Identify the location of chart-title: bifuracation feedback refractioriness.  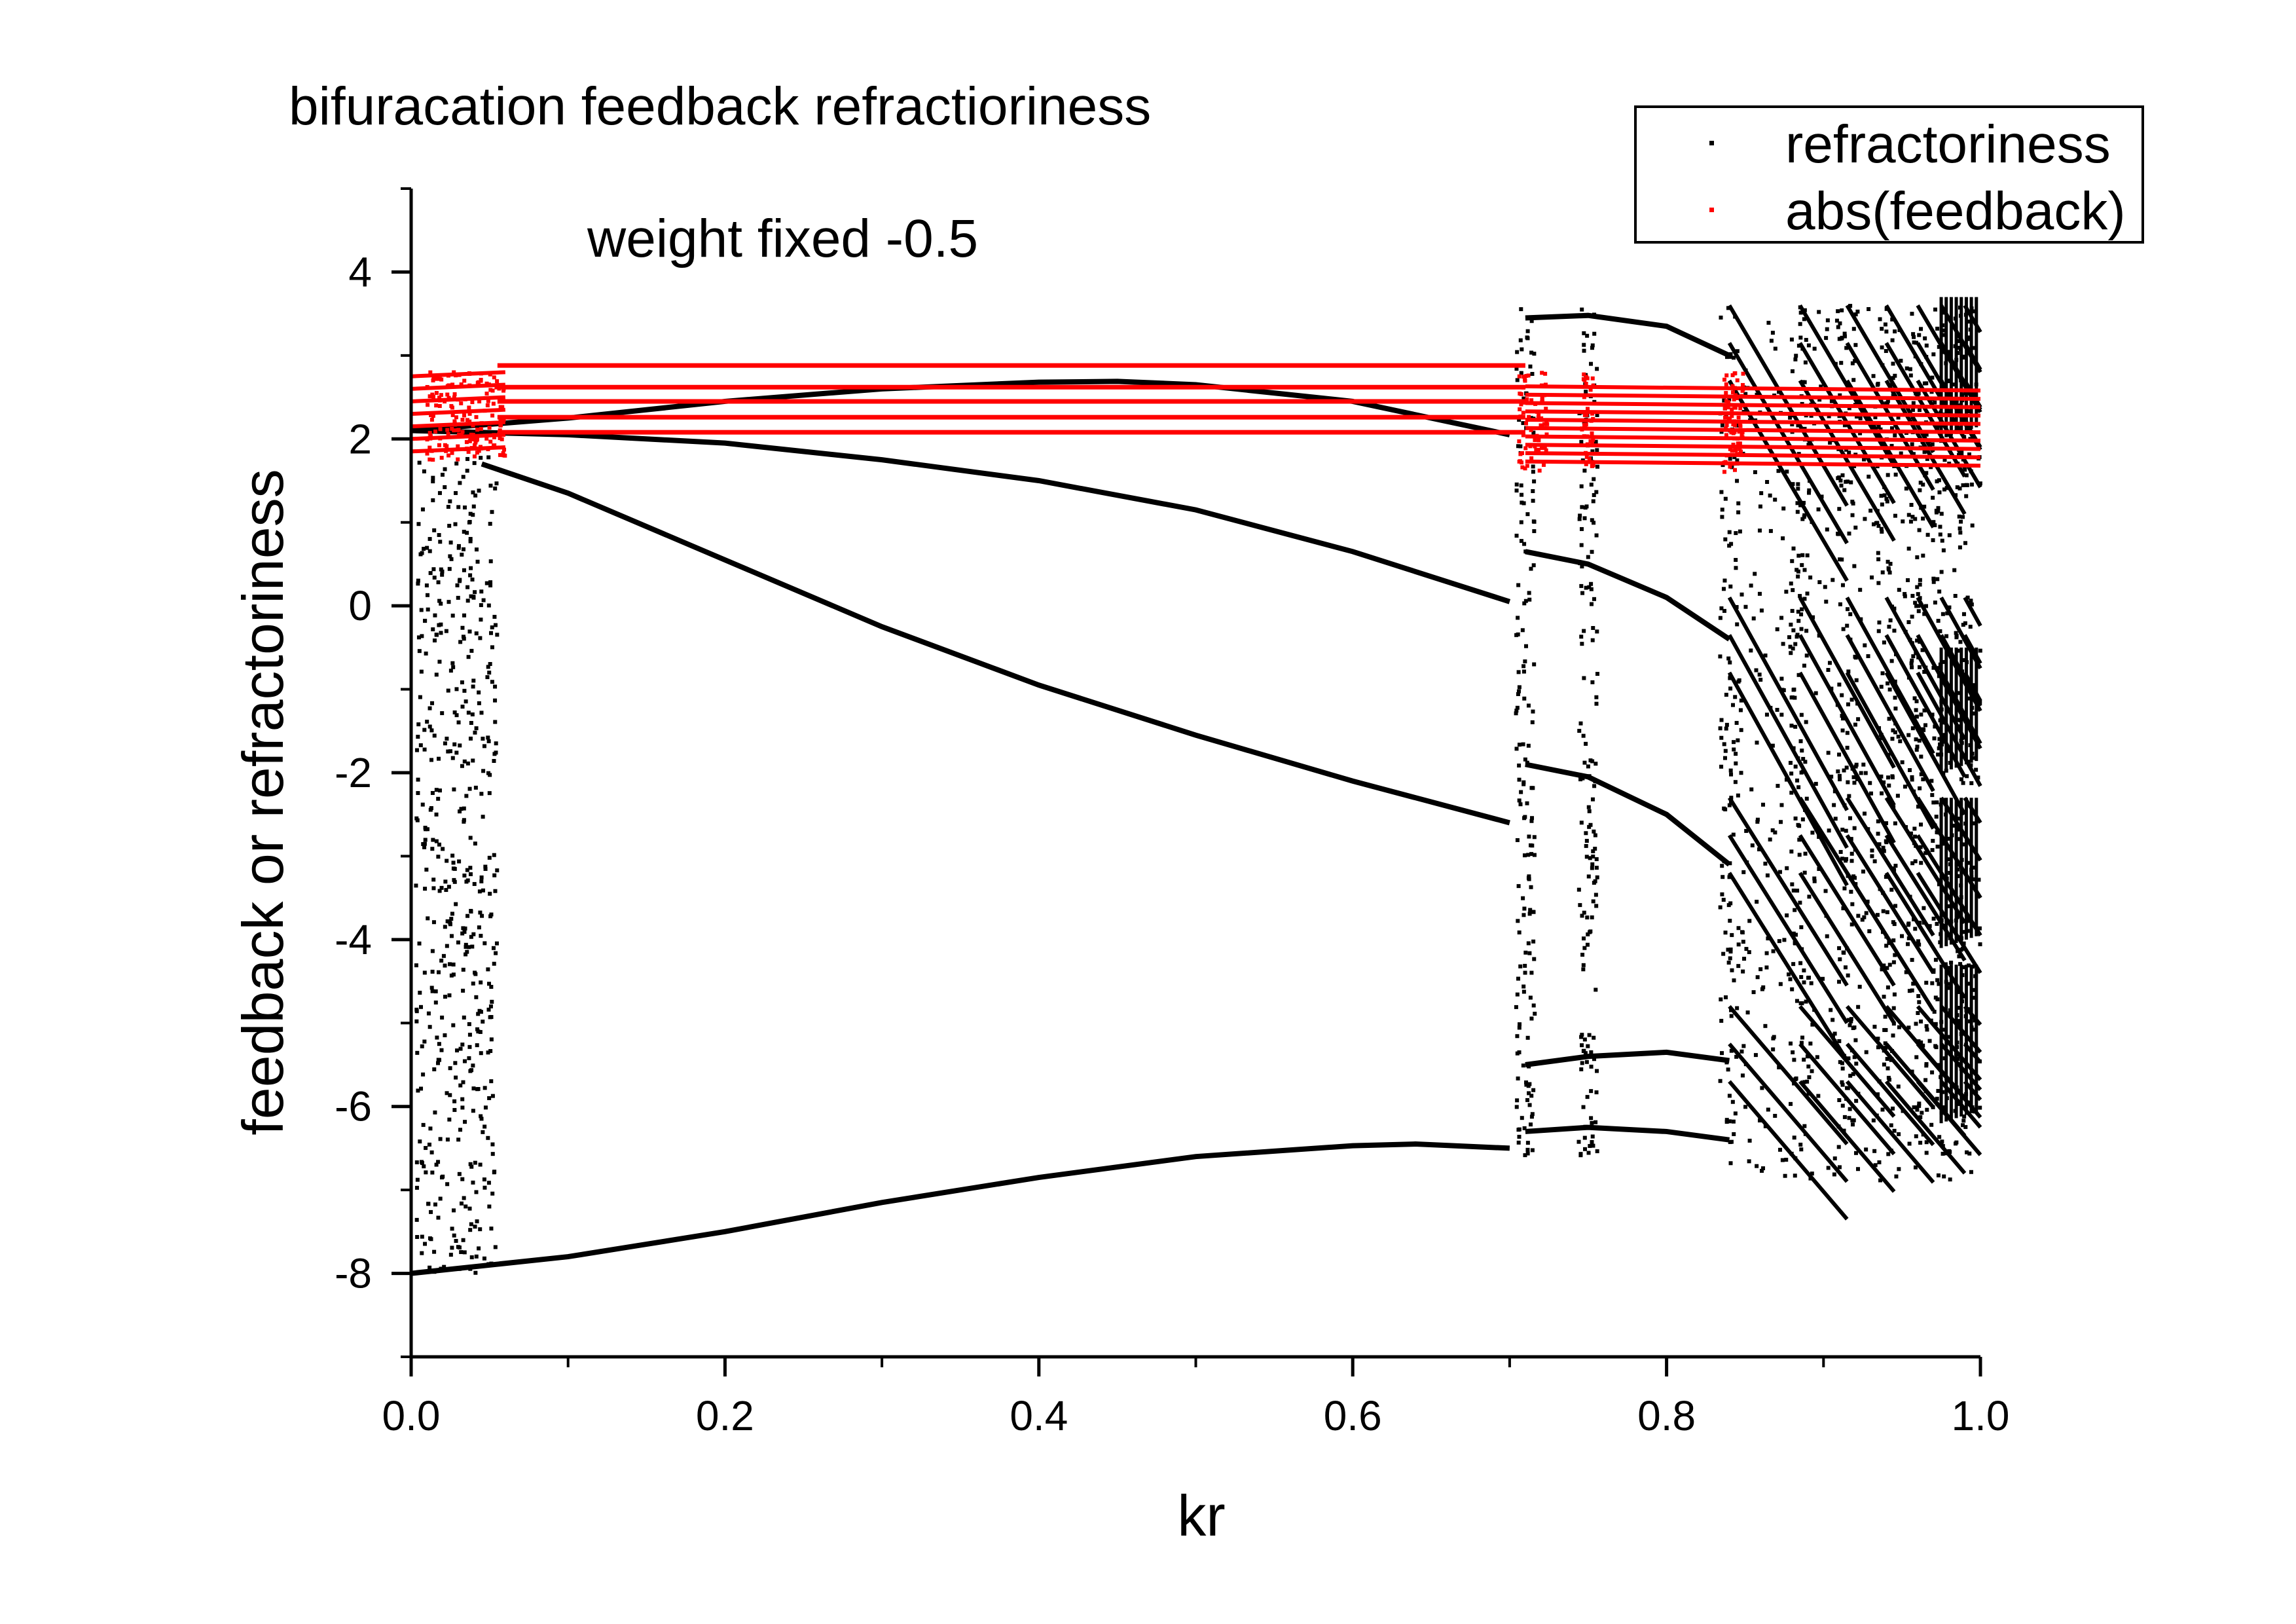
(720, 106).